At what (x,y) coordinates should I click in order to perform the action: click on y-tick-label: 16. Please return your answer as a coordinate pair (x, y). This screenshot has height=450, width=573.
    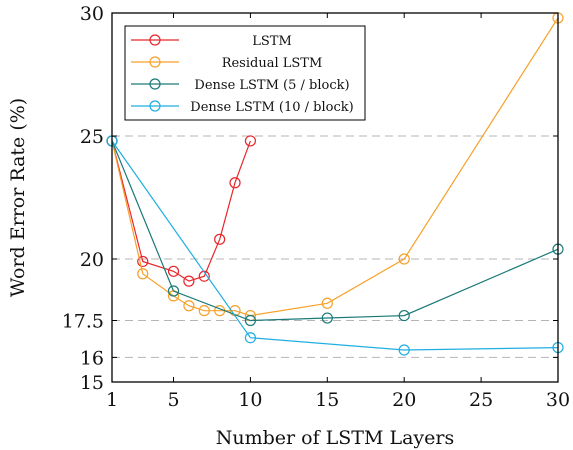
    Looking at the image, I should click on (92, 358).